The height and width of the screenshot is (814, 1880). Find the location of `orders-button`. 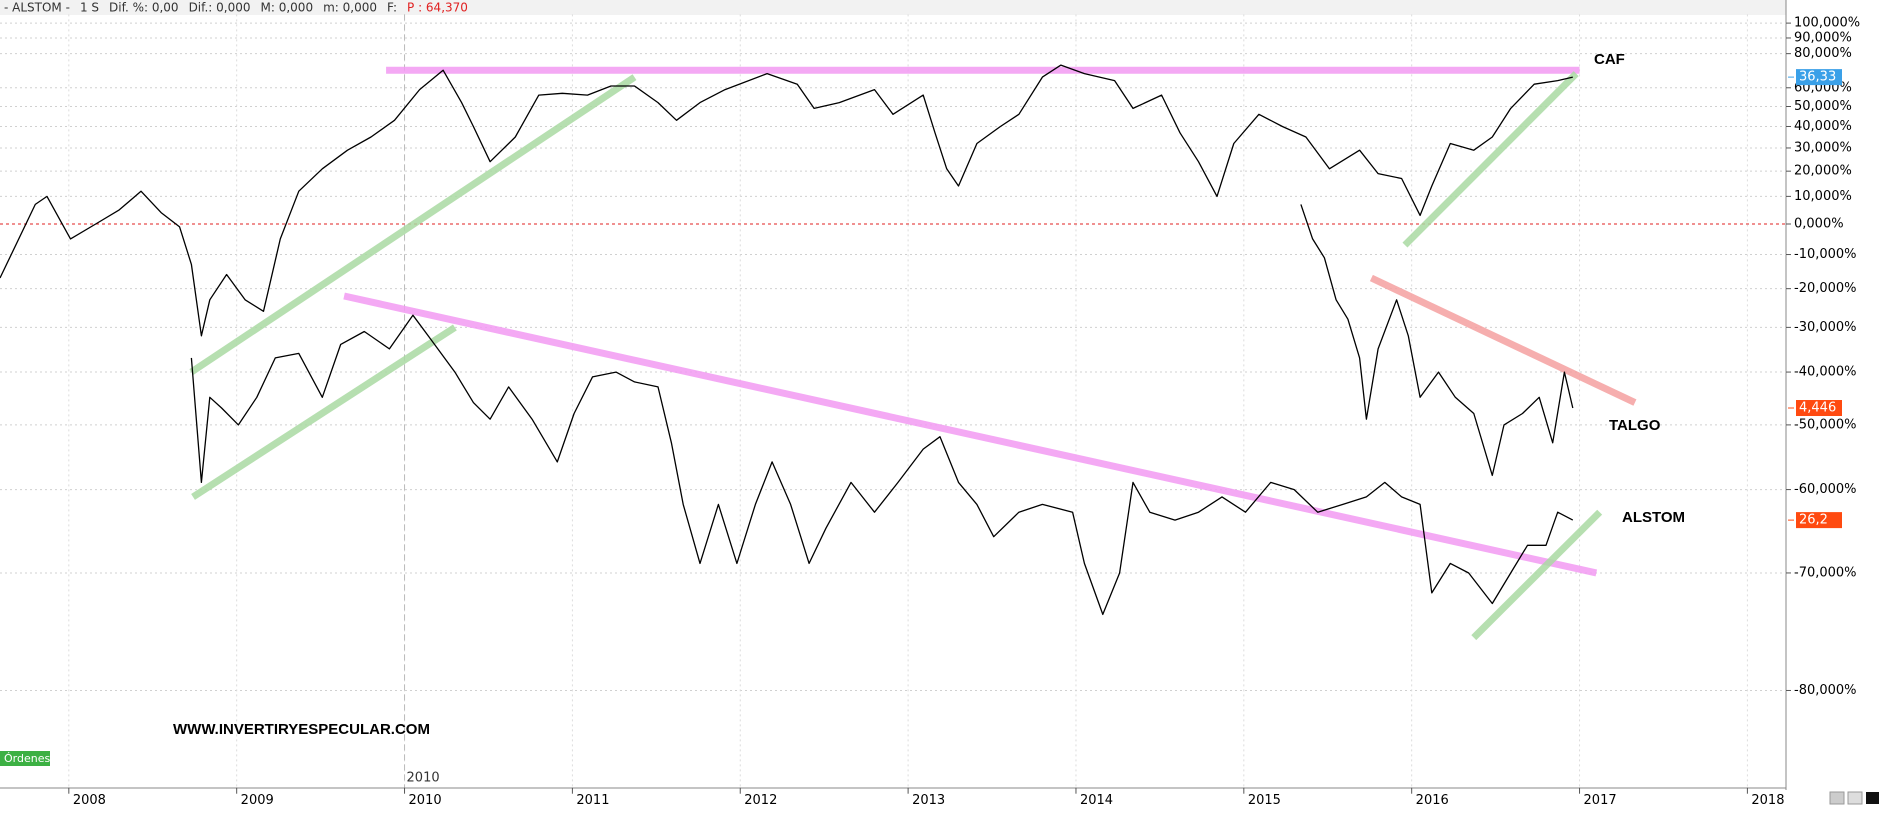

orders-button is located at coordinates (25, 758).